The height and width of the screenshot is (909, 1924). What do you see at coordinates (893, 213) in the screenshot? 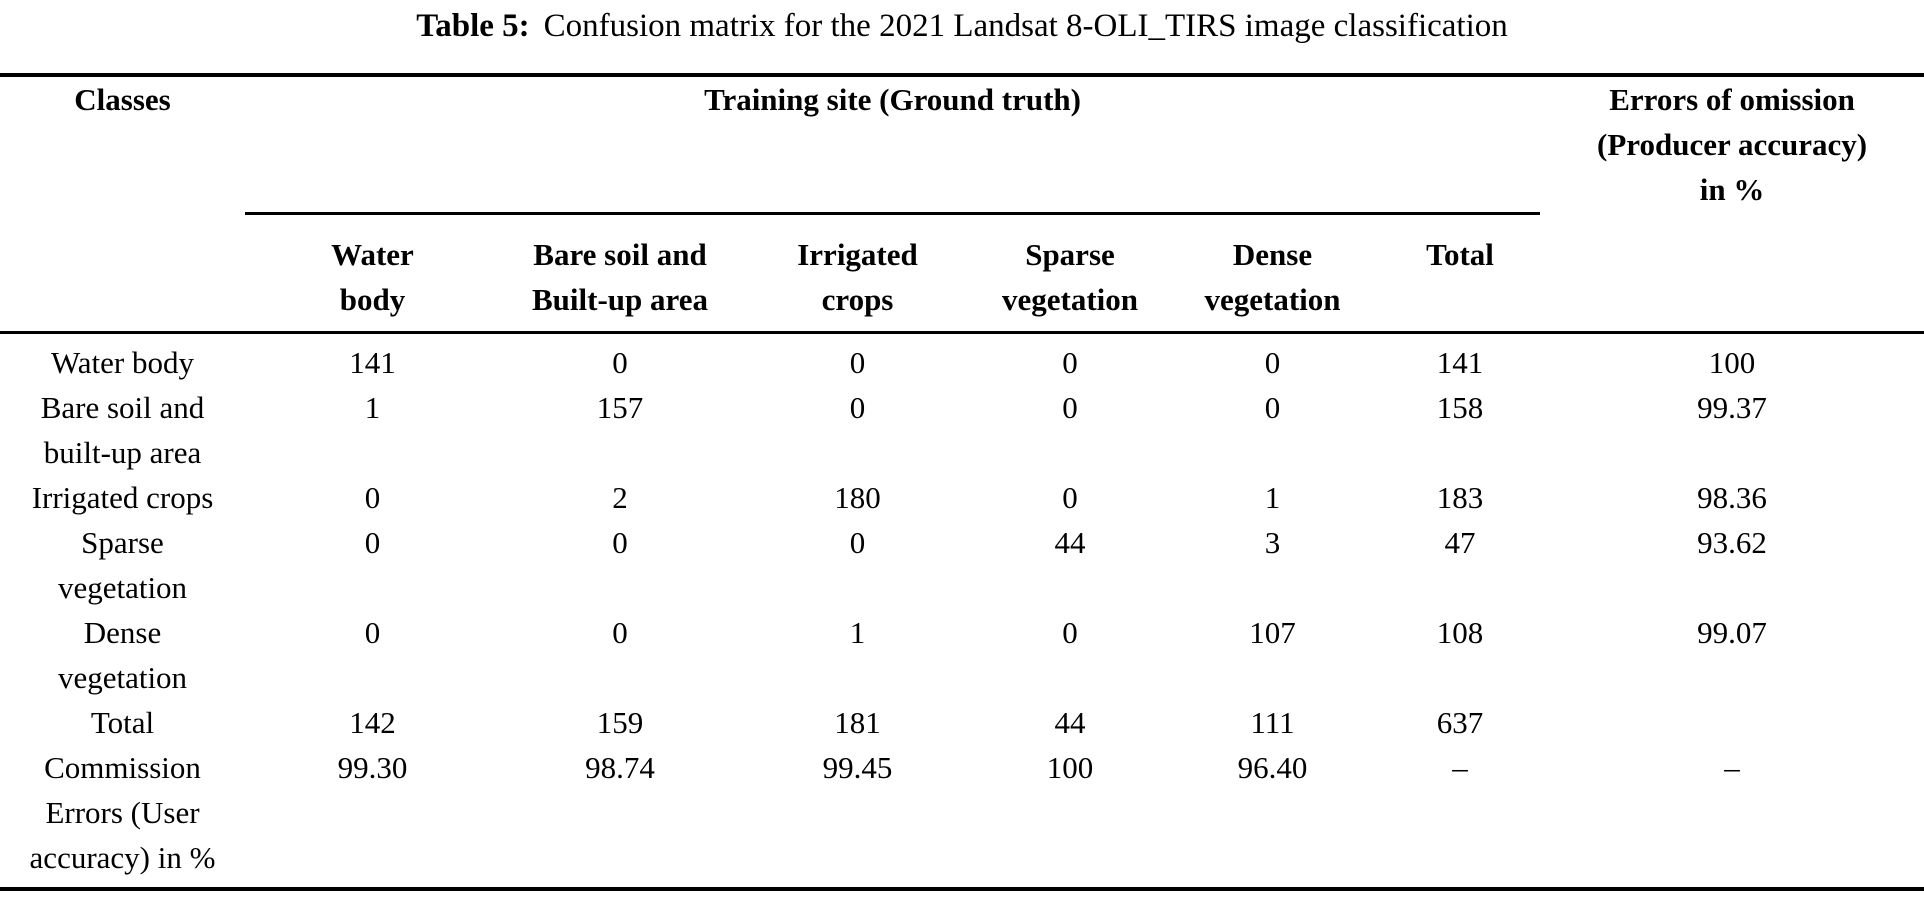
I see `partial-rule` at bounding box center [893, 213].